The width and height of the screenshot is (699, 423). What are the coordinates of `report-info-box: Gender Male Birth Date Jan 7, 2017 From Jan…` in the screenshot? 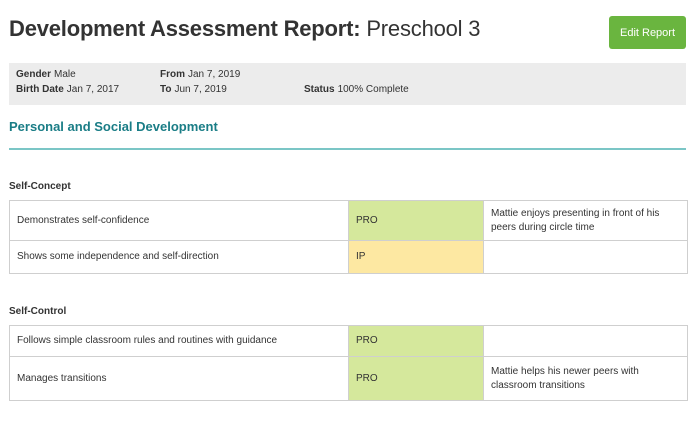 It's located at (347, 84).